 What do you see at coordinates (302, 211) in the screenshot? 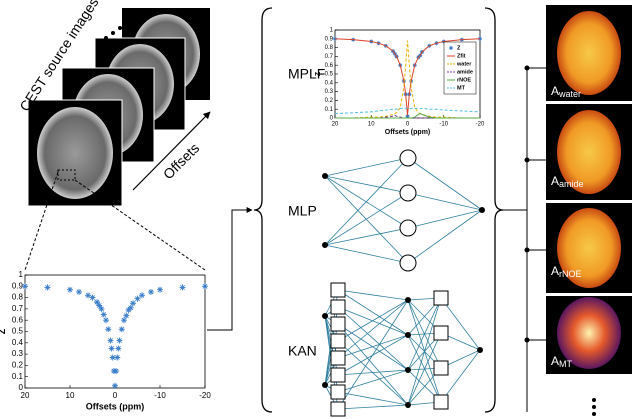
I see `method-label: MLP` at bounding box center [302, 211].